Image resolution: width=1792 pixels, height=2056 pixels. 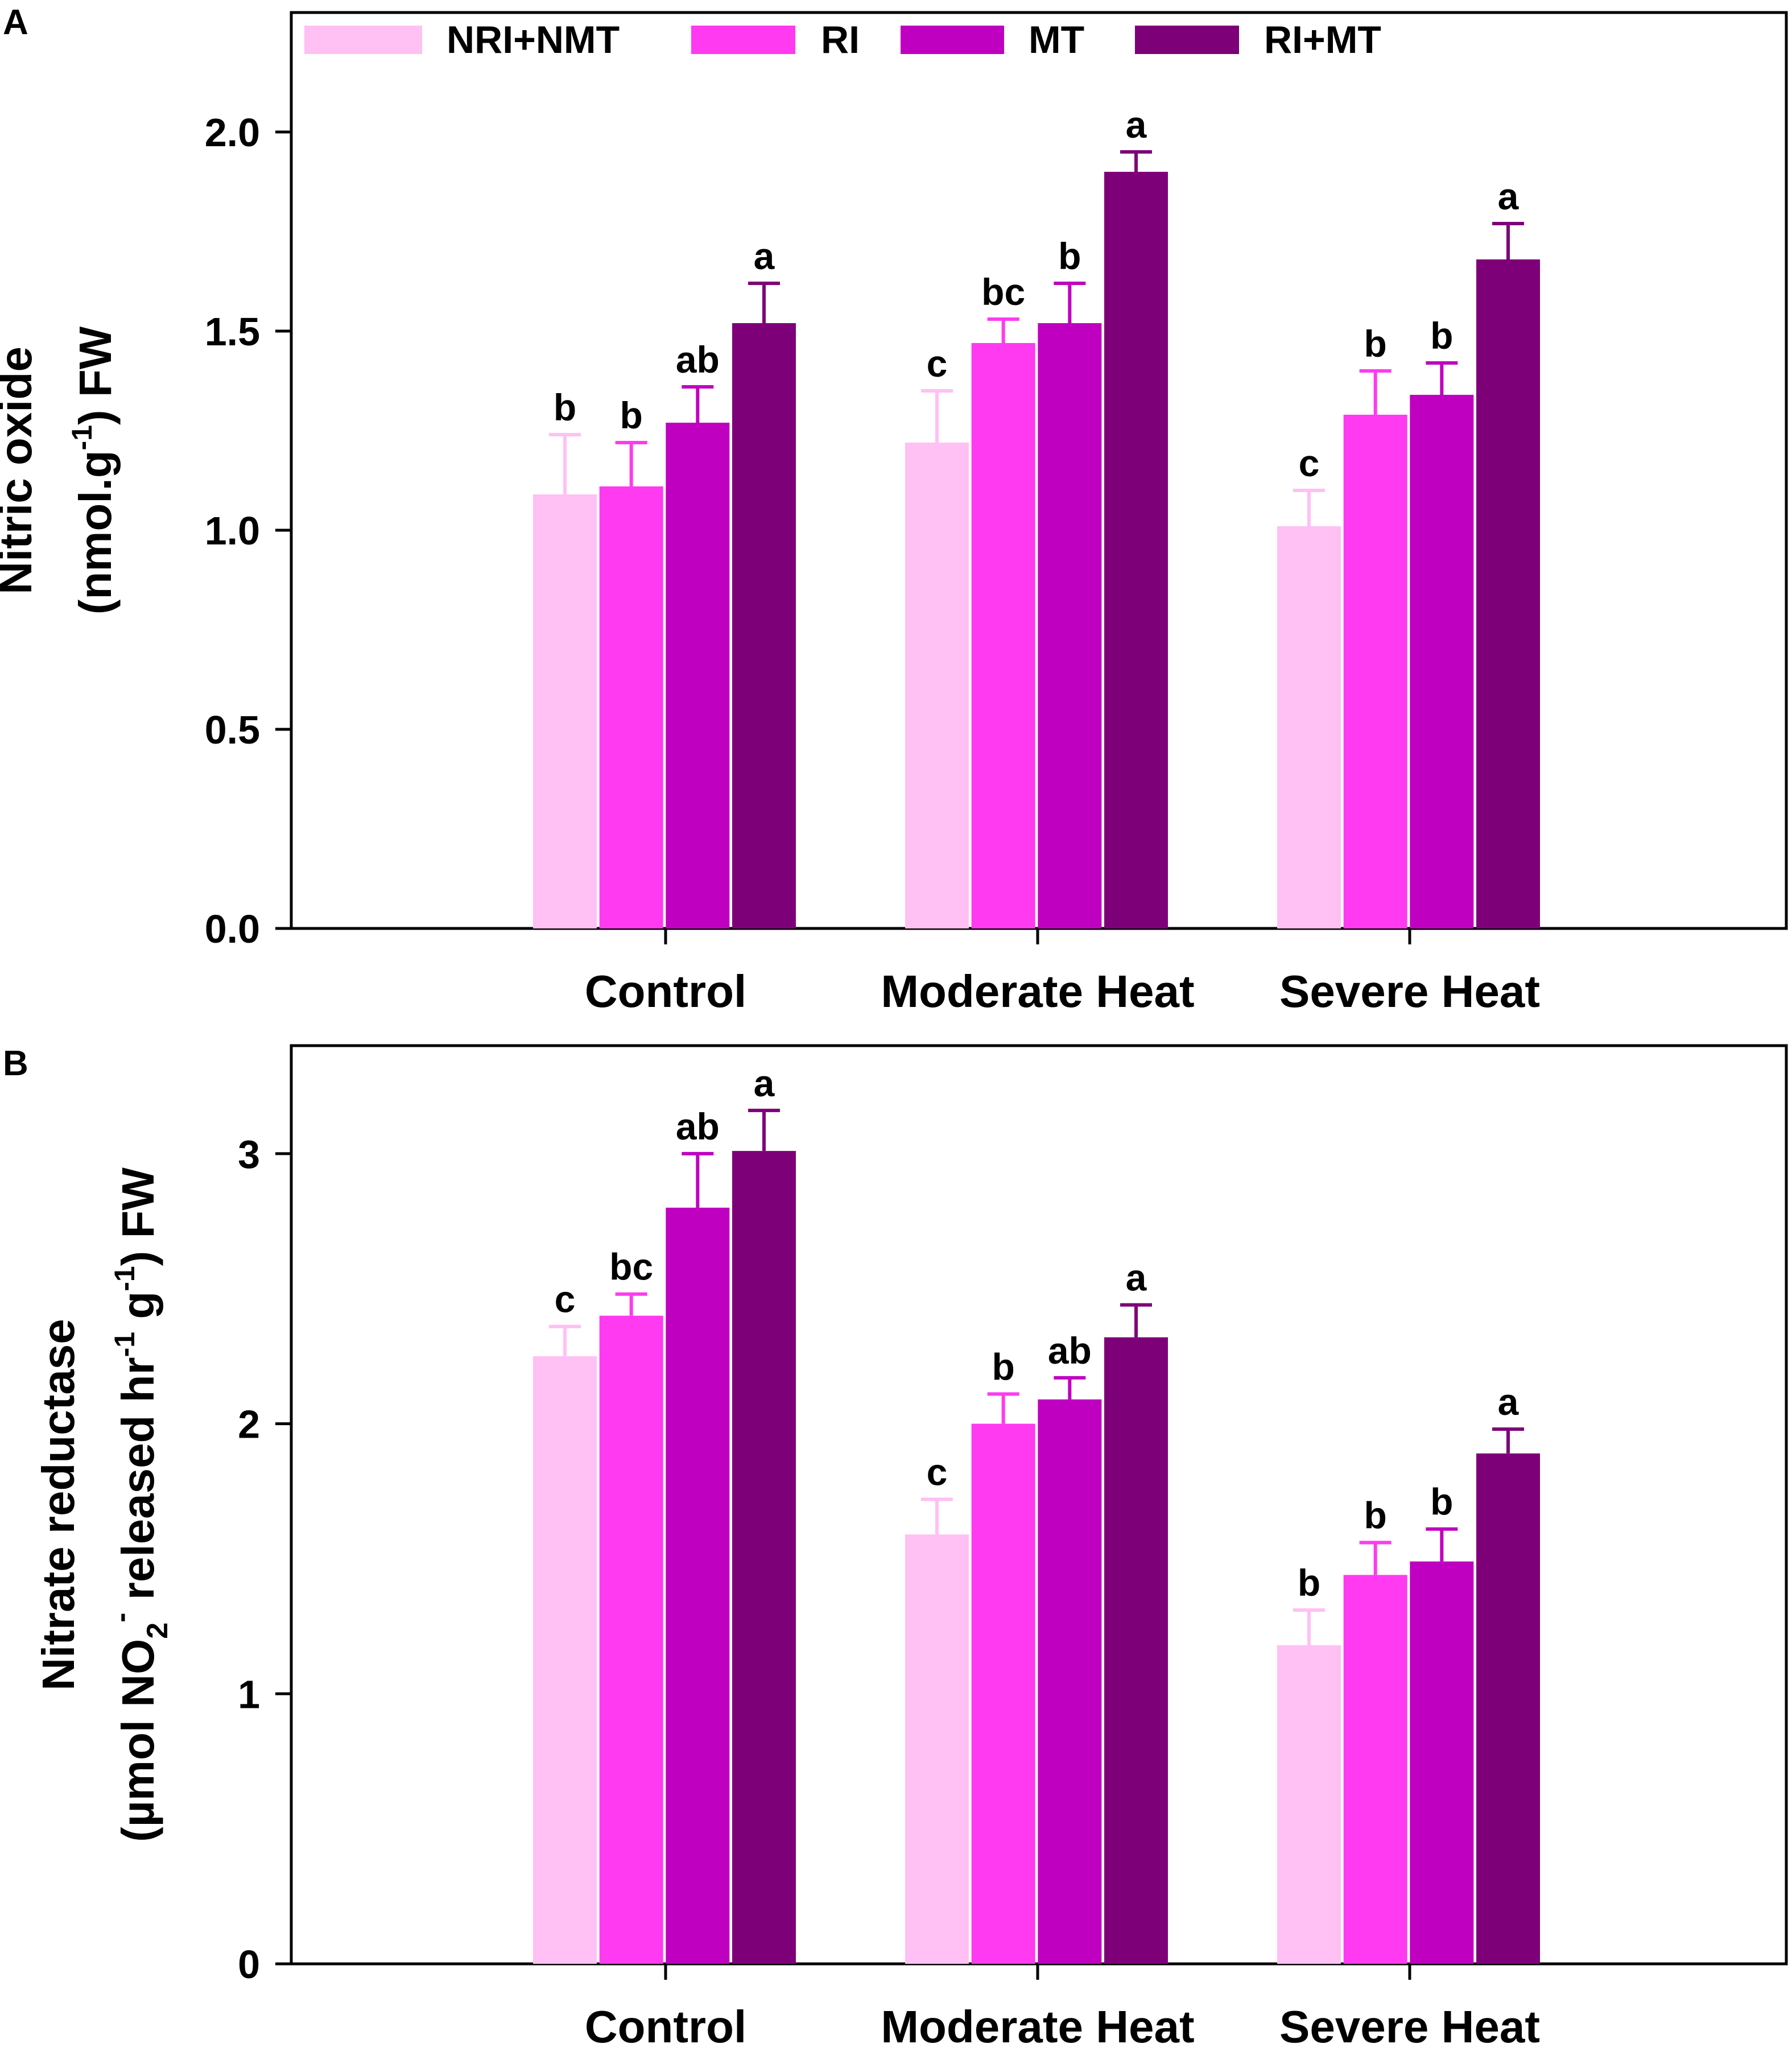 What do you see at coordinates (232, 929) in the screenshot?
I see `y-tick-label: 0.0` at bounding box center [232, 929].